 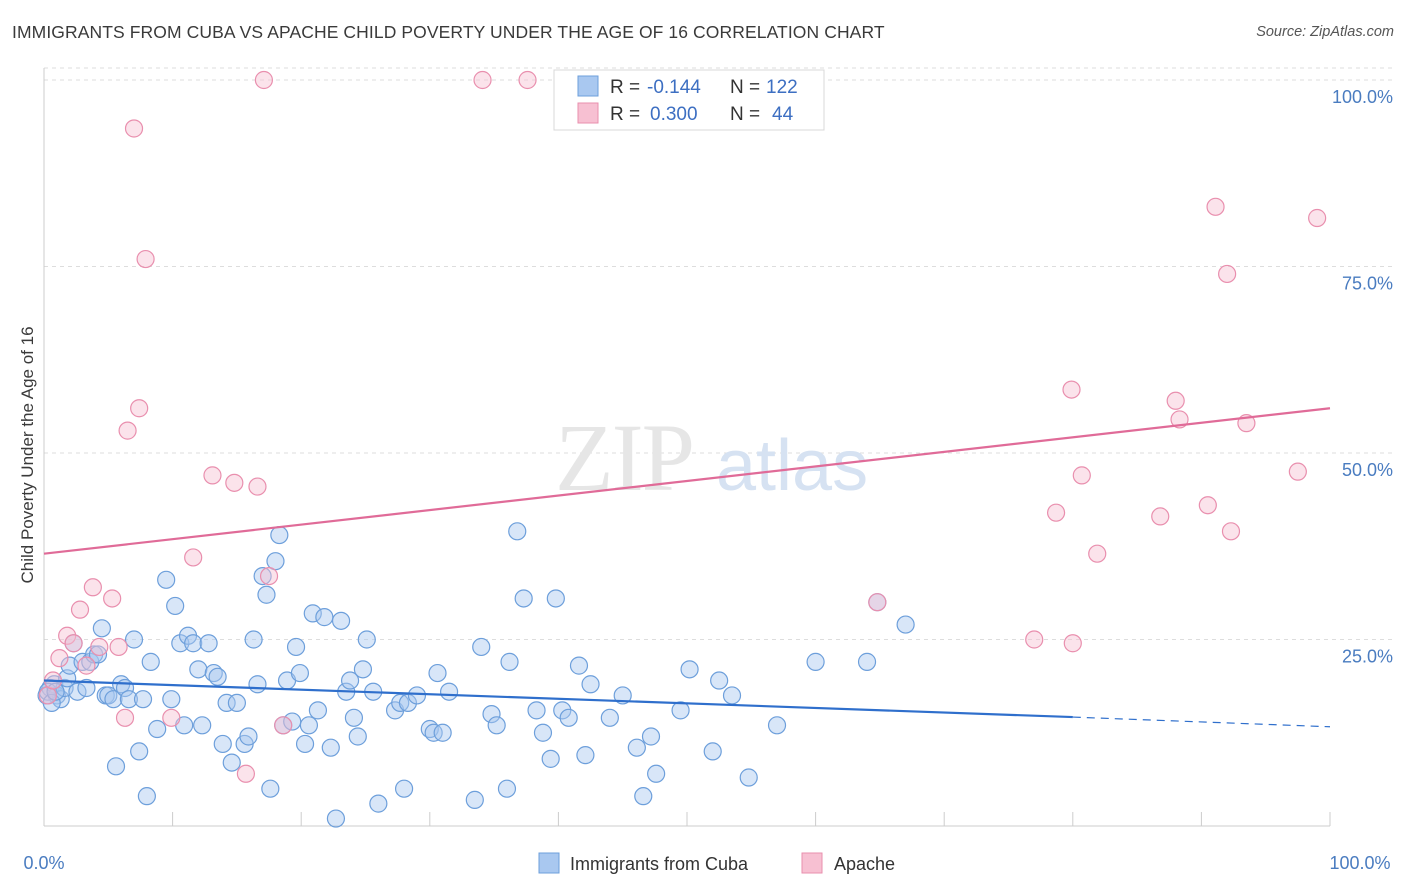 I want to click on legend-swatch-apache, so click(x=588, y=113).